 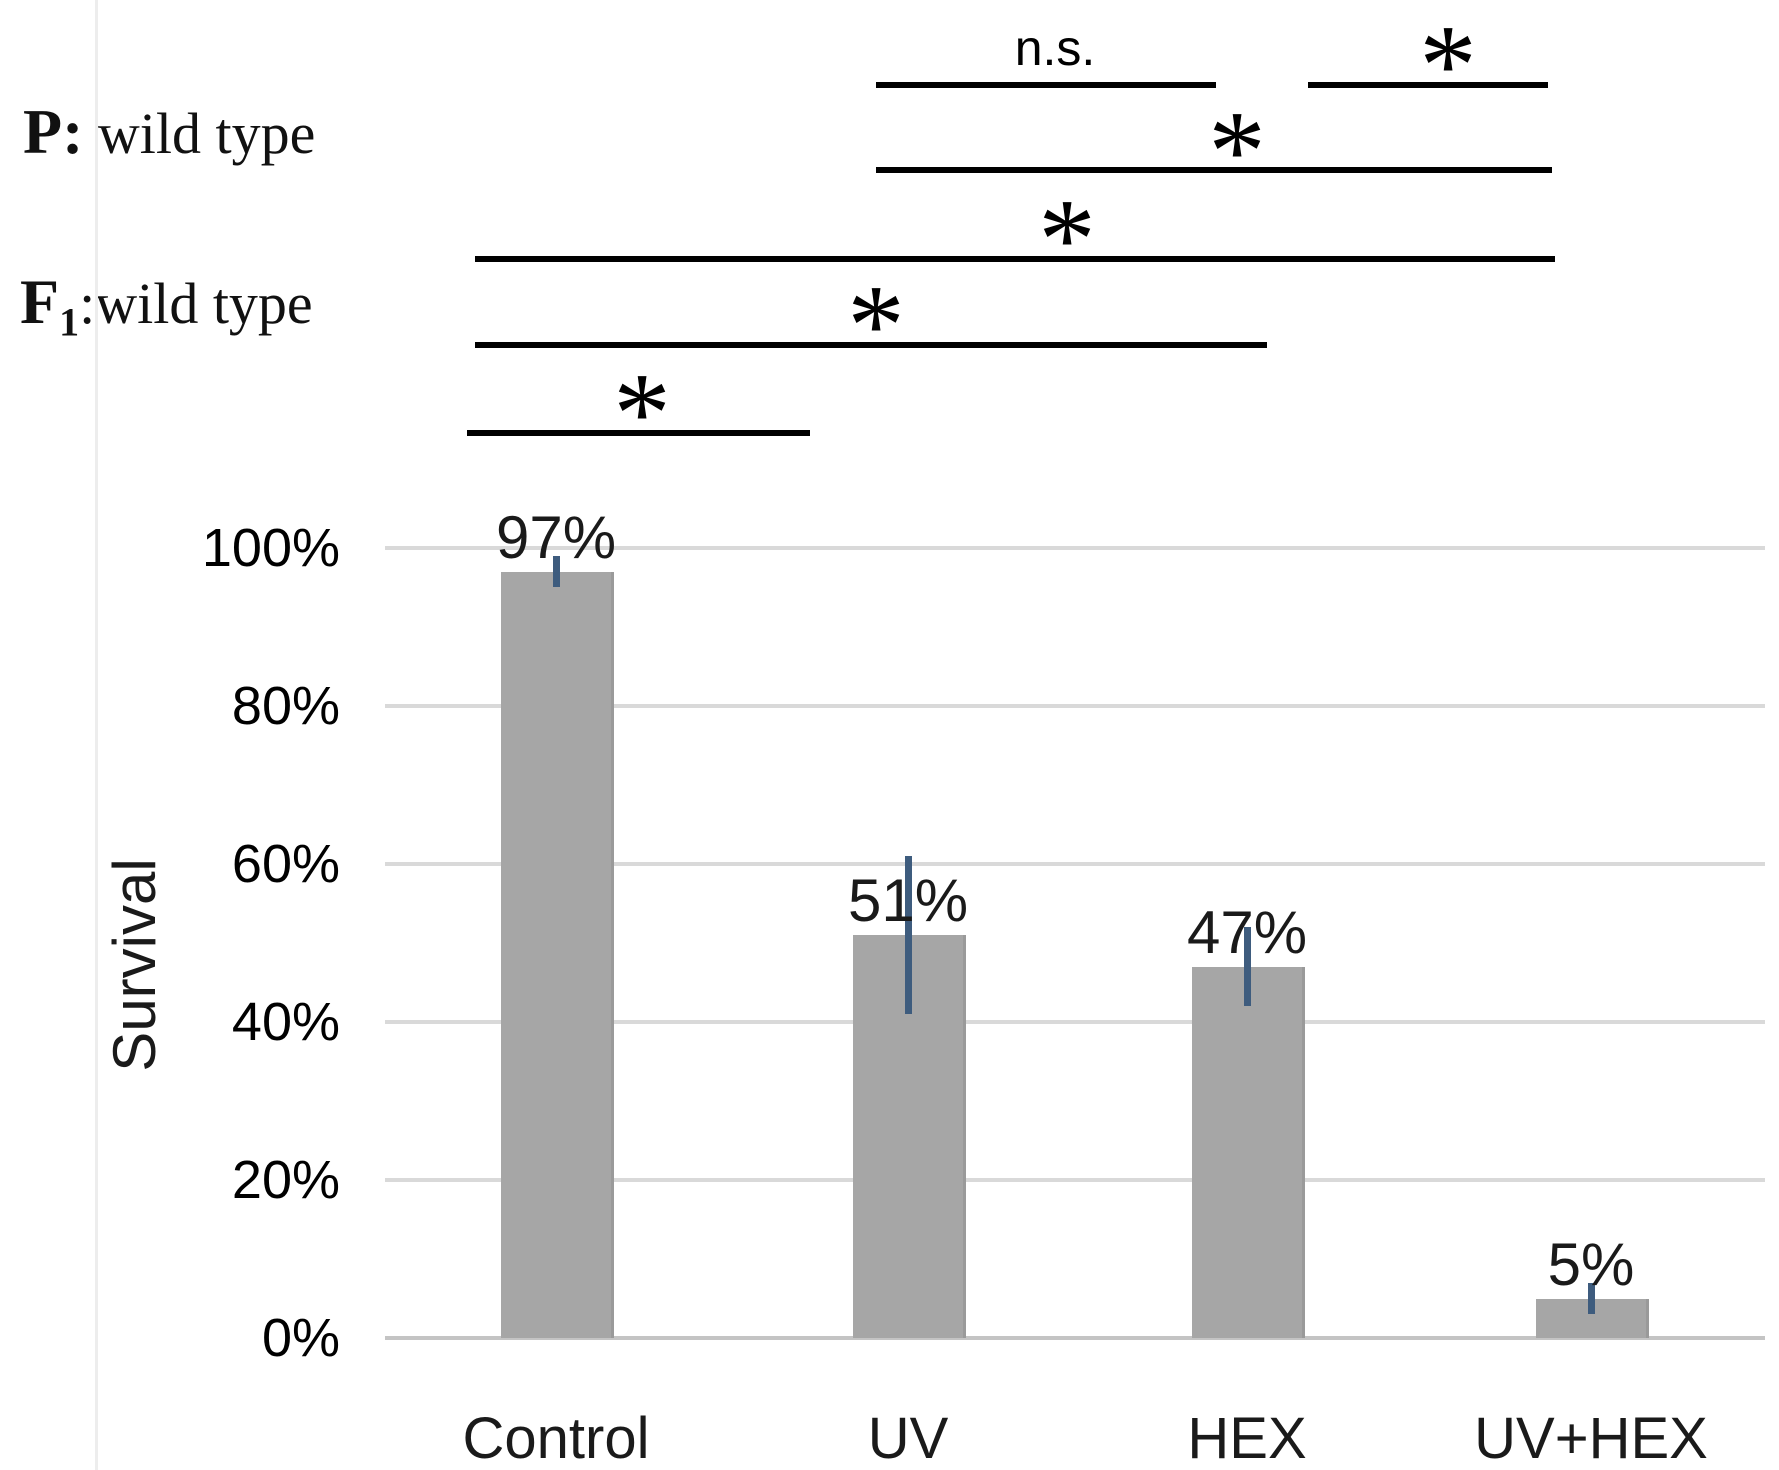 What do you see at coordinates (270, 548) in the screenshot?
I see `y-tick-label: 100%` at bounding box center [270, 548].